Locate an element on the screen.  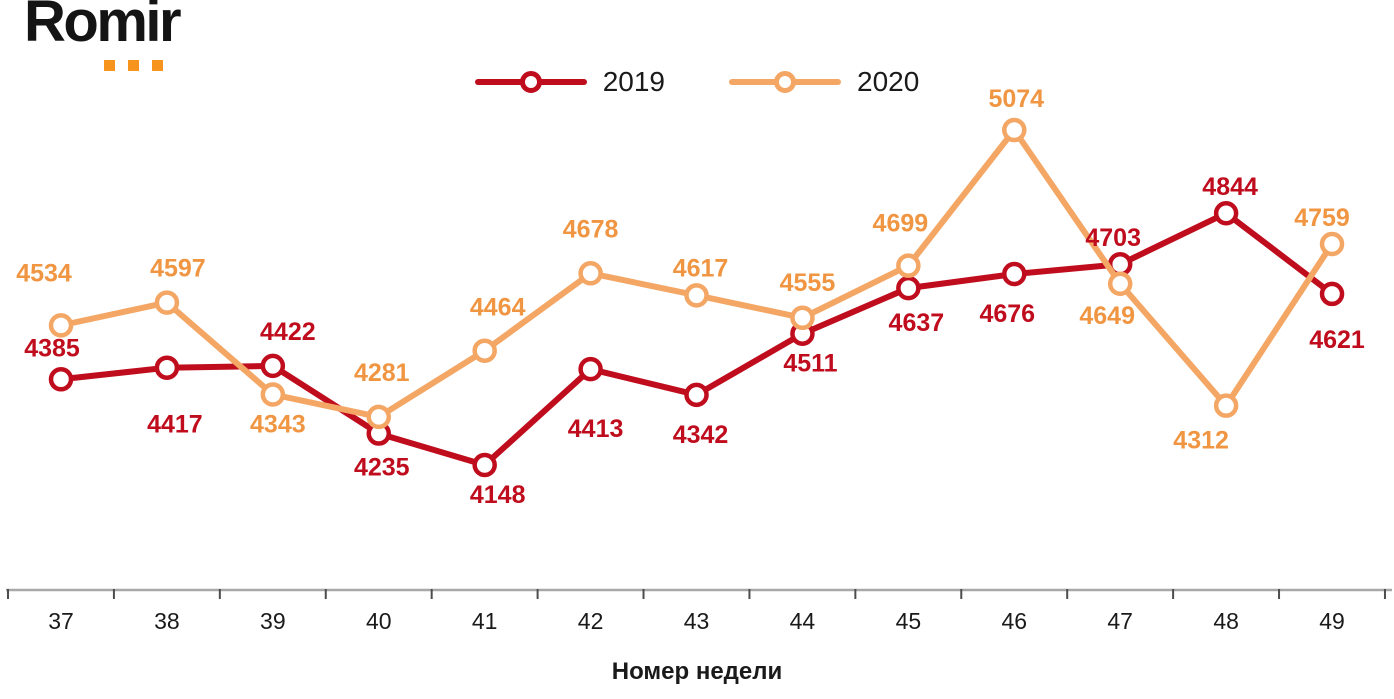
x-axis-title: Номер недели is located at coordinates (697, 671).